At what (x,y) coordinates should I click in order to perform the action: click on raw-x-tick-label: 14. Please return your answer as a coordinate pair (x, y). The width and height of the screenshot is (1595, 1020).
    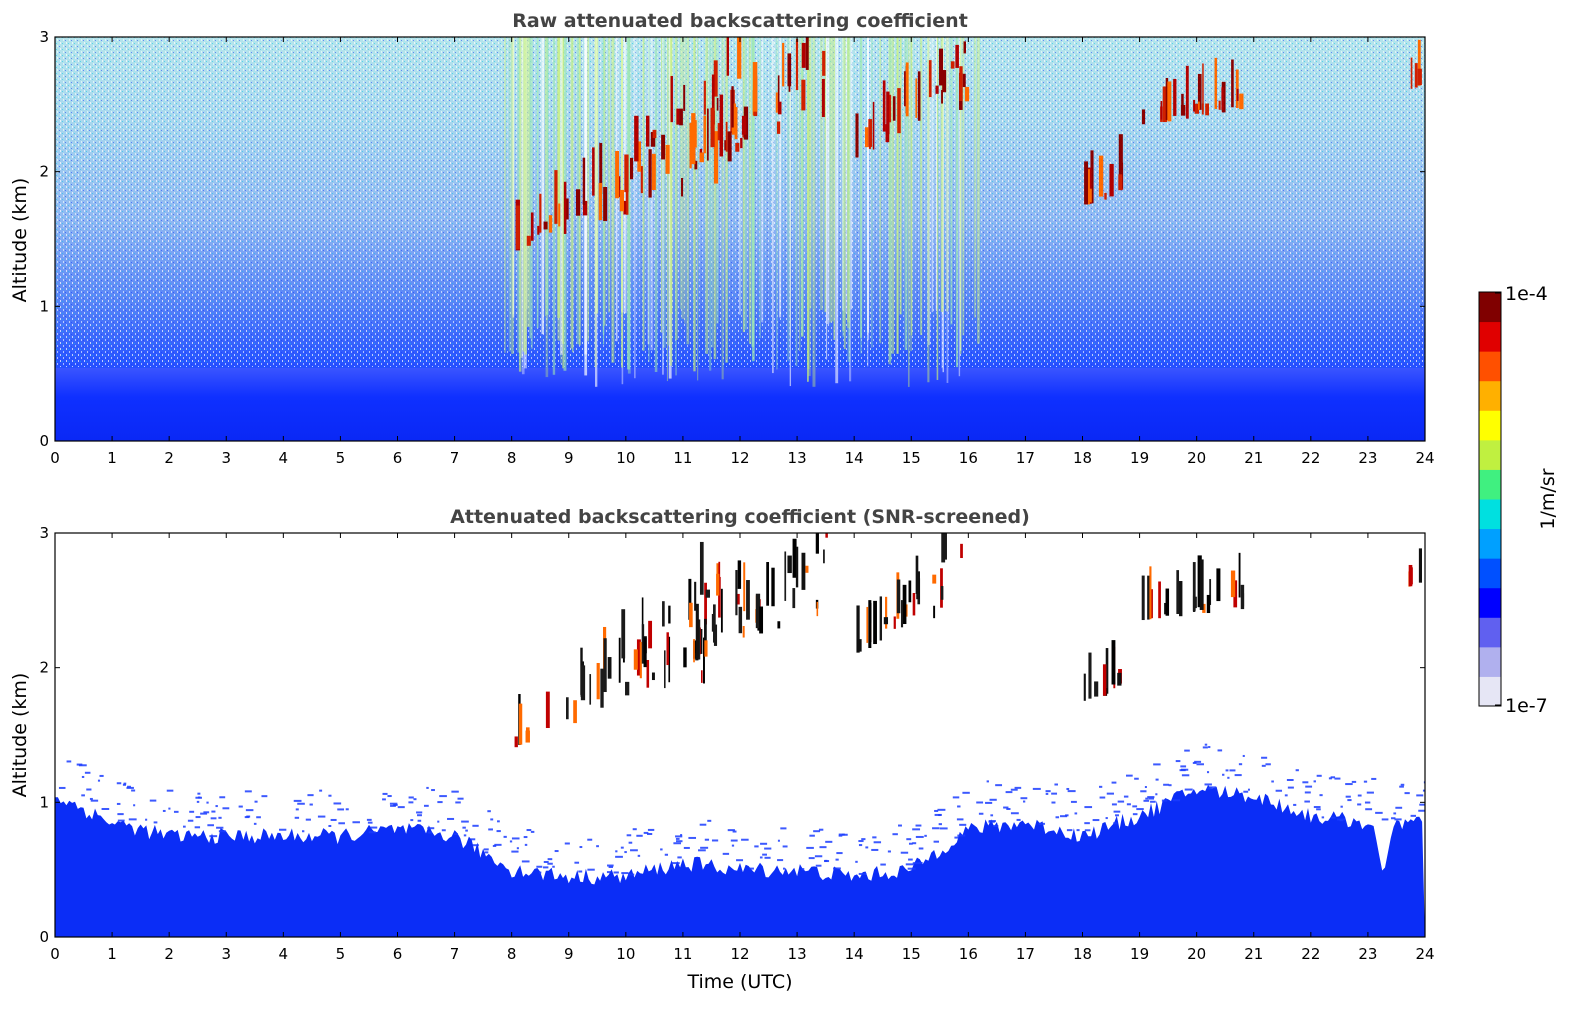
    Looking at the image, I should click on (854, 458).